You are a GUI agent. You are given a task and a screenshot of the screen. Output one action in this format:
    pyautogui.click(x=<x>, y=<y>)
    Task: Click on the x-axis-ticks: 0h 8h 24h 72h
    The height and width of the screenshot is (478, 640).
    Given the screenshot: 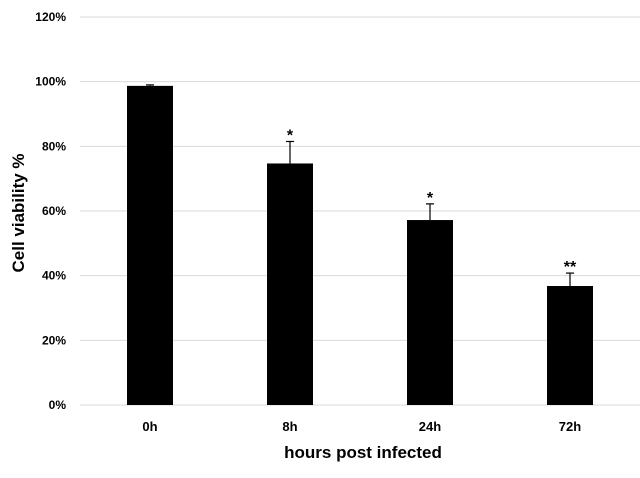 What is the action you would take?
    pyautogui.click(x=361, y=426)
    